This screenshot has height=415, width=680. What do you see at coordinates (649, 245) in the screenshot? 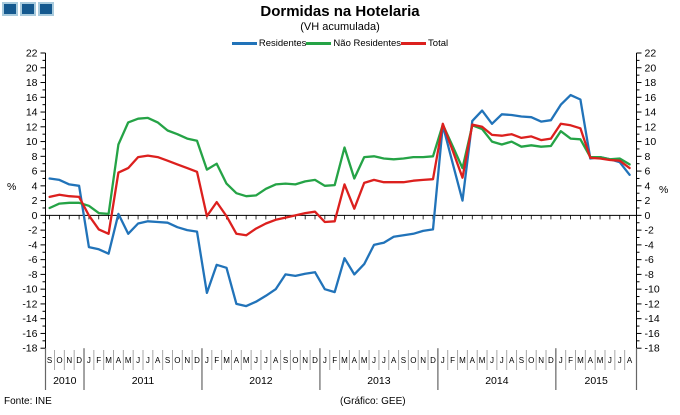
I see `y-axis-label-right: -4` at bounding box center [649, 245].